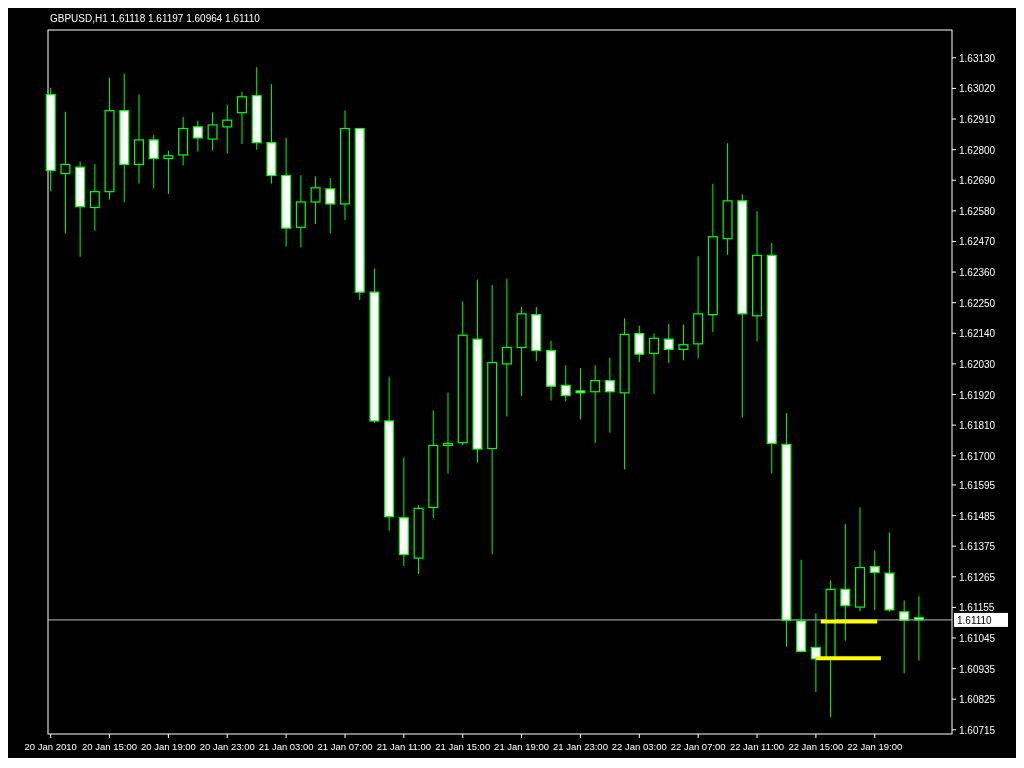 This screenshot has height=768, width=1024. What do you see at coordinates (977, 638) in the screenshot?
I see `y-tick-label: 1.61045` at bounding box center [977, 638].